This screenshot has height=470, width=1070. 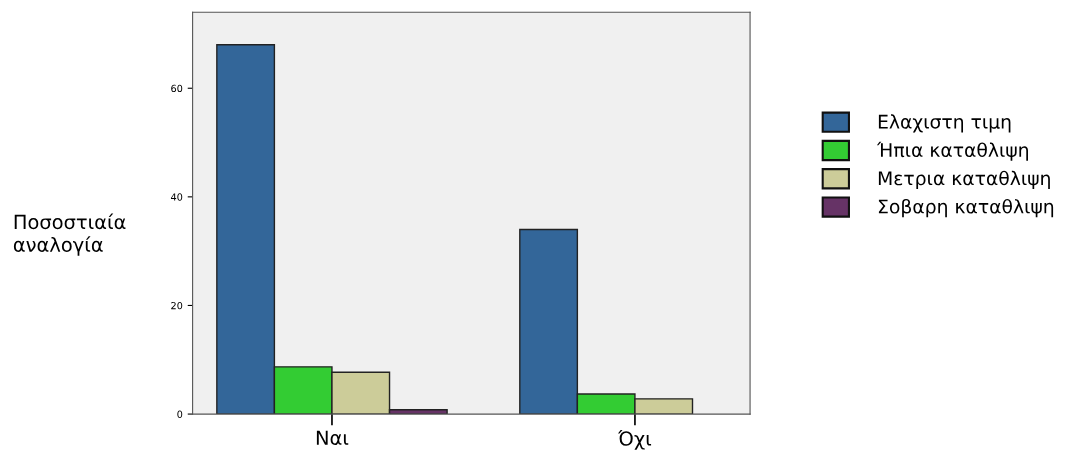 What do you see at coordinates (69, 234) in the screenshot?
I see `y-axis-title: Ποσοστιαία αναλογία` at bounding box center [69, 234].